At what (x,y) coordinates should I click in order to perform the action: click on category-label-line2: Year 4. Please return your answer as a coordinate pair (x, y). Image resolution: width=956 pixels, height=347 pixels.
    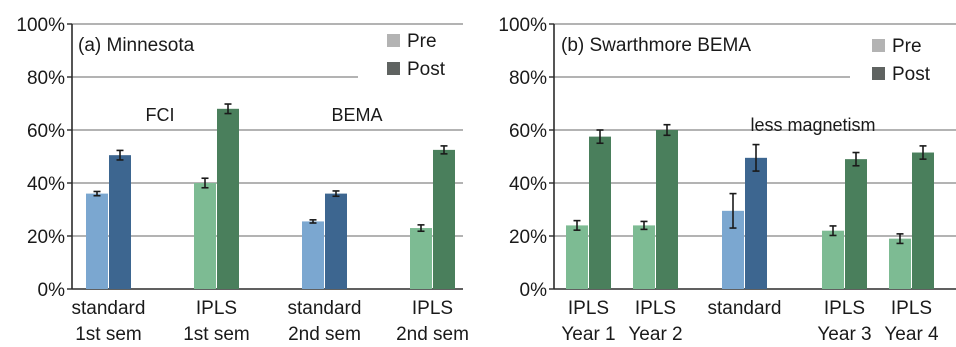
    Looking at the image, I should click on (911, 334).